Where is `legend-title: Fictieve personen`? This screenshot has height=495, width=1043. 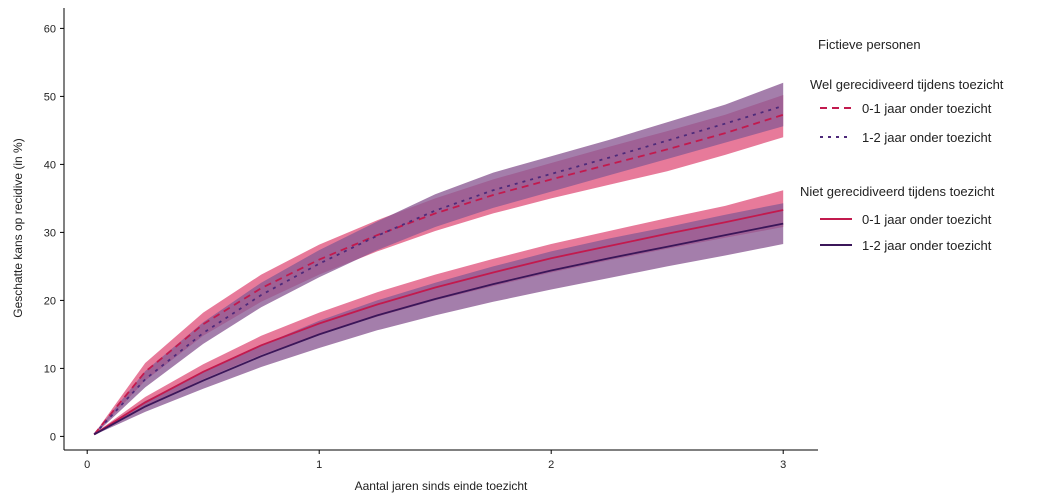
legend-title: Fictieve personen is located at coordinates (869, 44).